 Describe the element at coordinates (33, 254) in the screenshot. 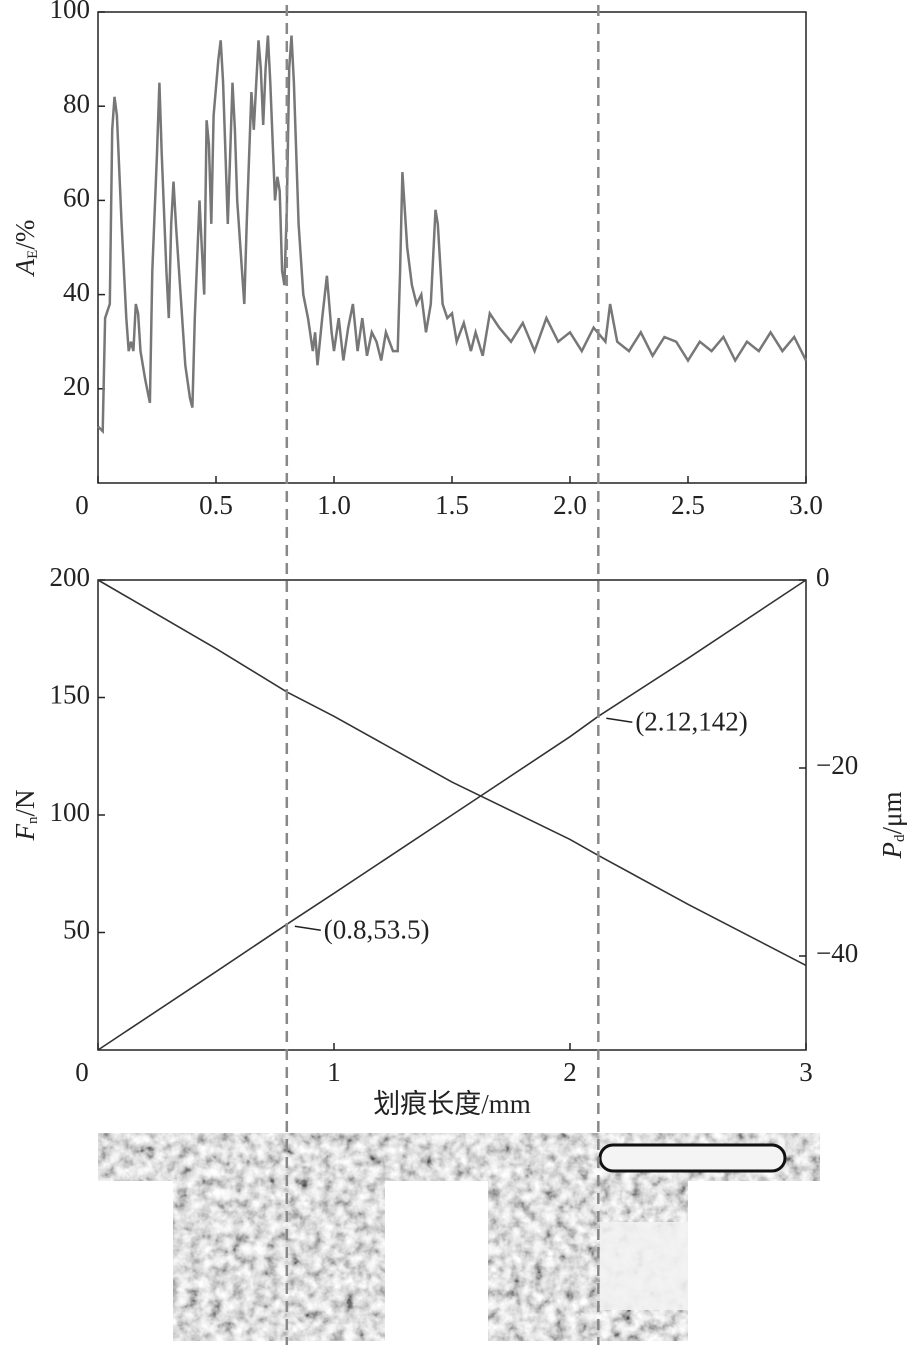

I see `axis-label-subscript: E` at that location.